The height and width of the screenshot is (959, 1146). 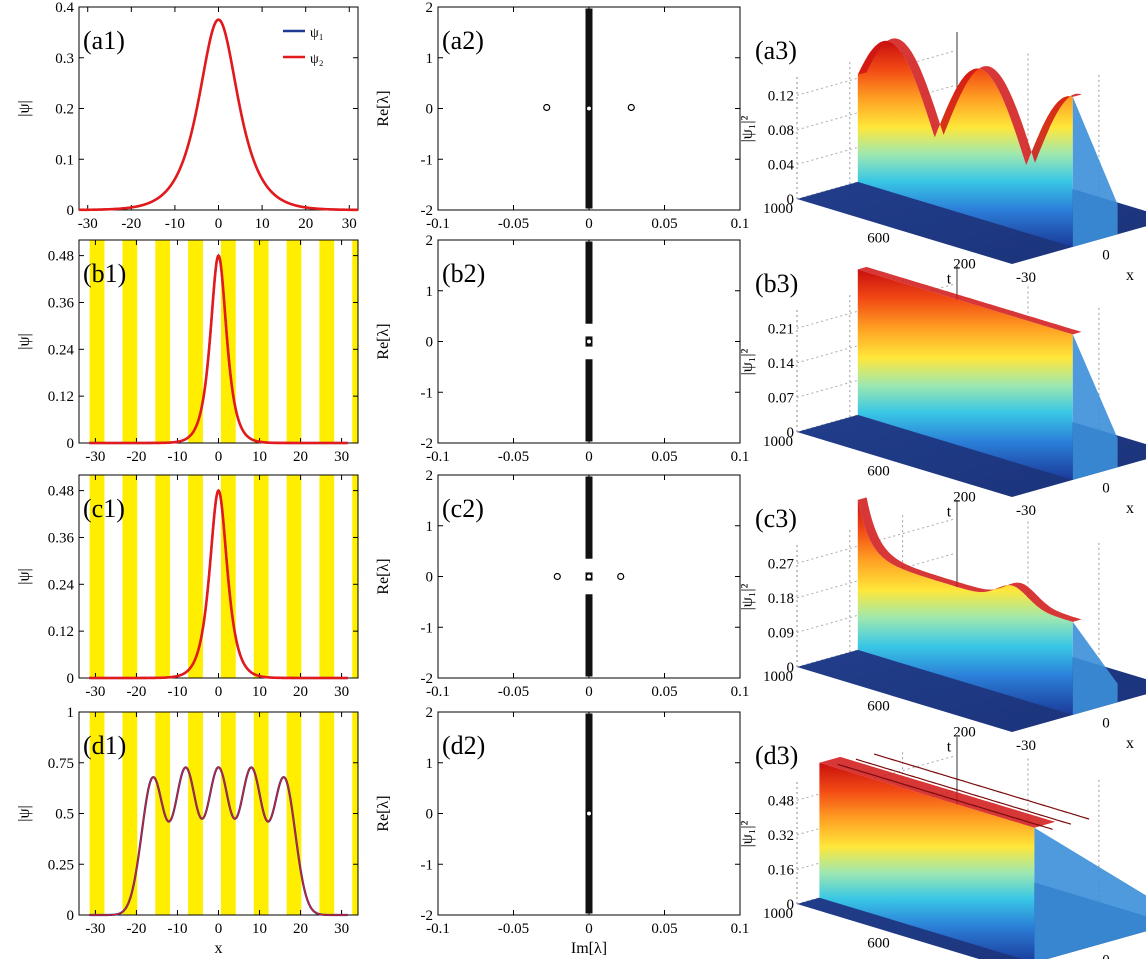 What do you see at coordinates (781, 599) in the screenshot?
I see `z-tick-label: 0.18` at bounding box center [781, 599].